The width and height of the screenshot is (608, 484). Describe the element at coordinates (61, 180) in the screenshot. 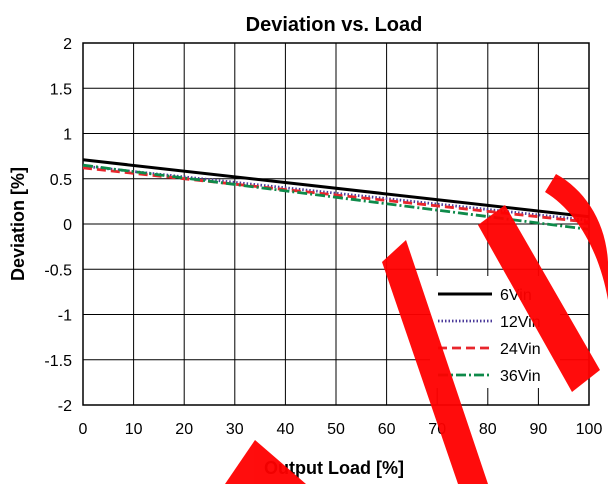

I see `y-tick-label: 0.5` at that location.